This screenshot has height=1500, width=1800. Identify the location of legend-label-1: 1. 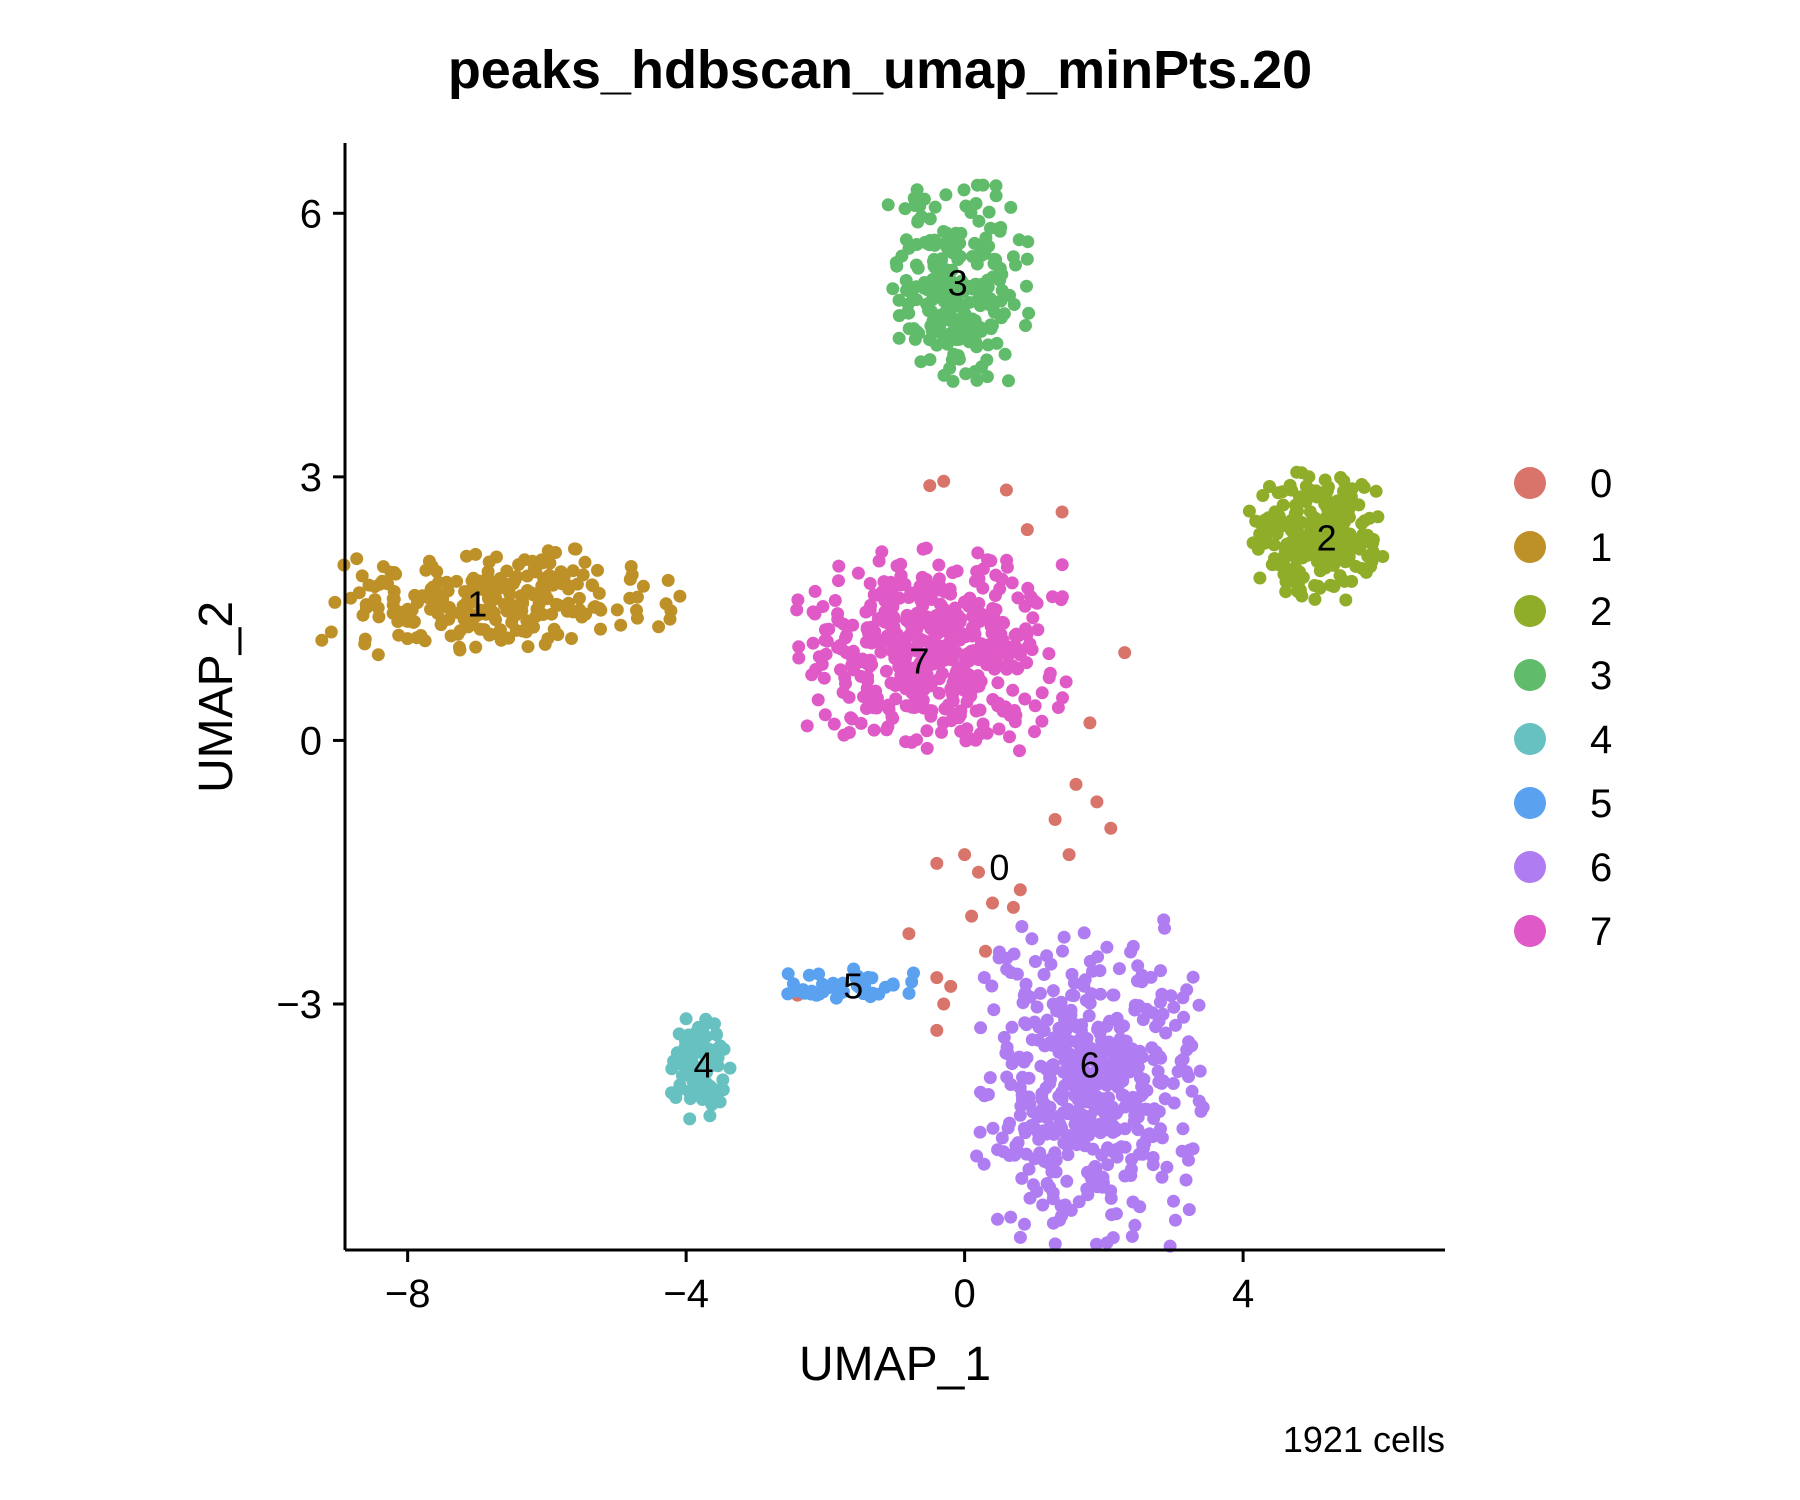
(1601, 548).